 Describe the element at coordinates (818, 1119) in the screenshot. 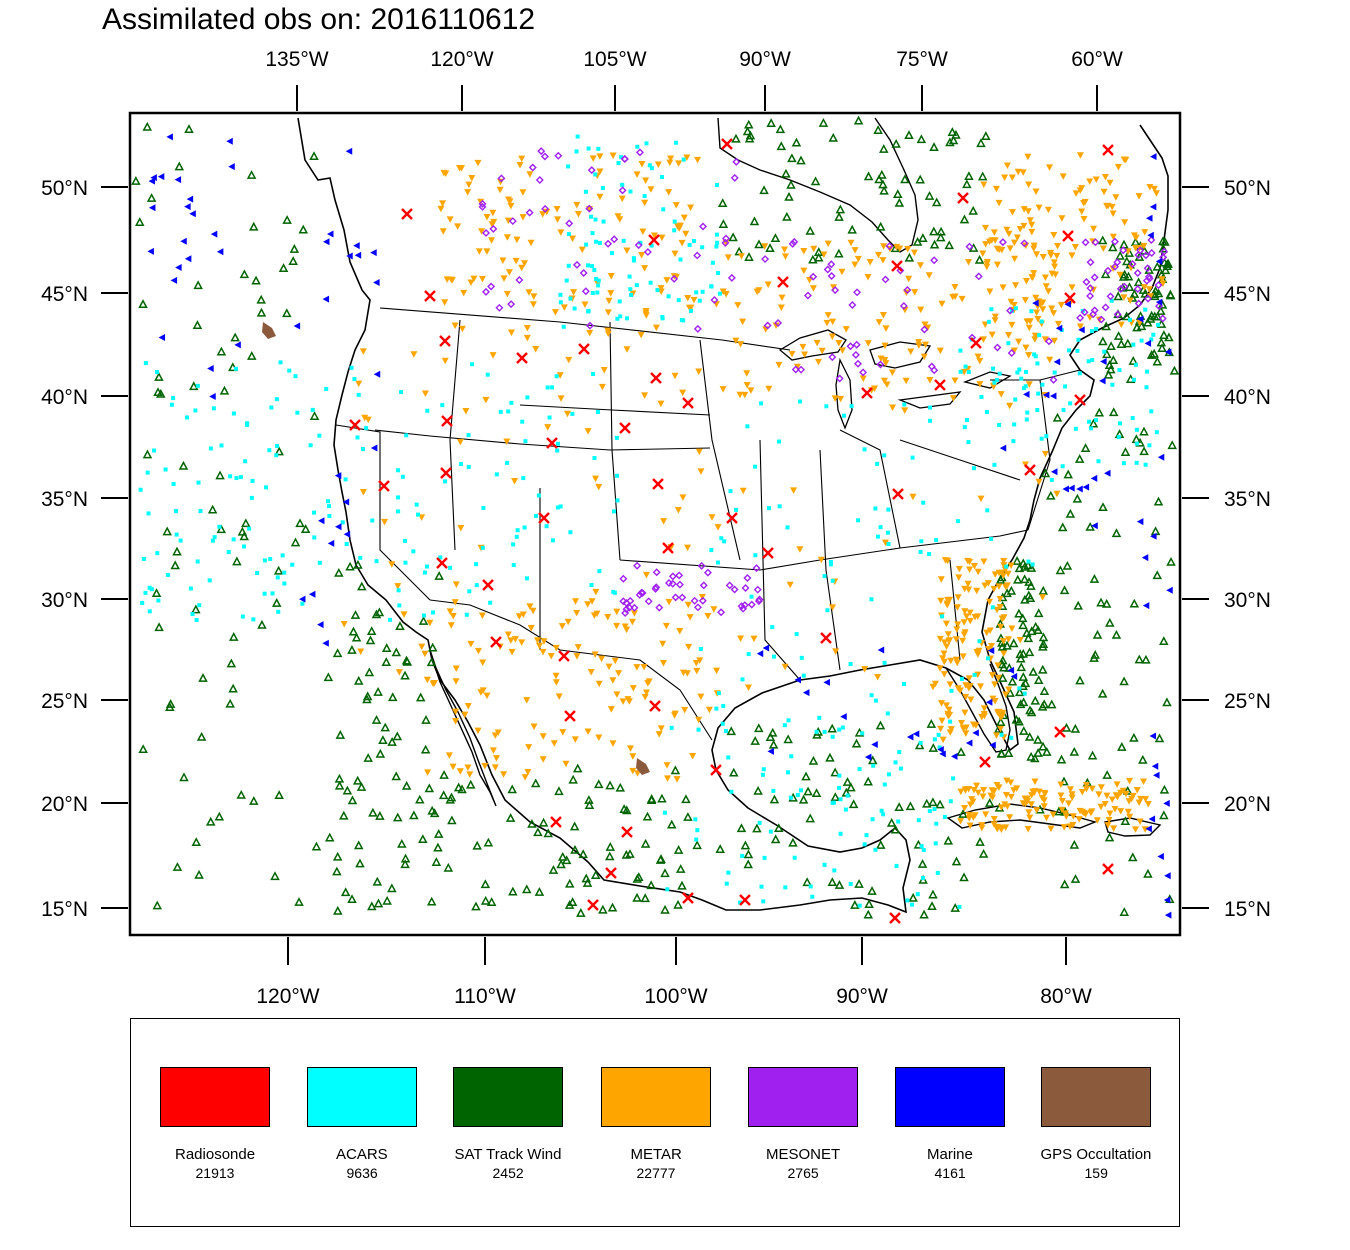

I see `legend-item-mesonet: MESONET 2765` at that location.